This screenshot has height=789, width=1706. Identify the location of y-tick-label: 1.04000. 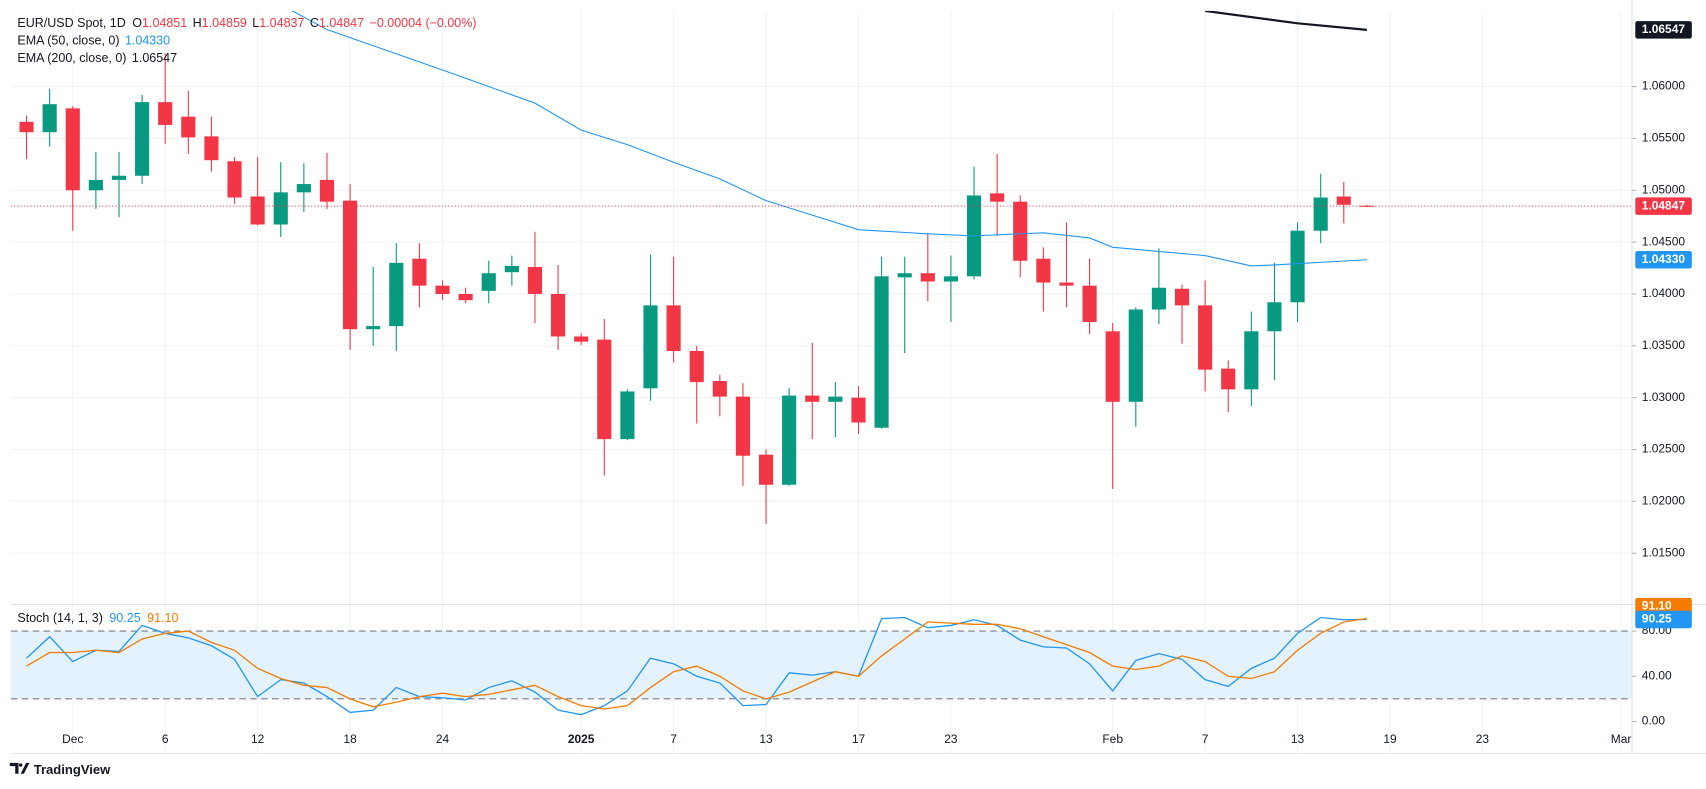
(1664, 293).